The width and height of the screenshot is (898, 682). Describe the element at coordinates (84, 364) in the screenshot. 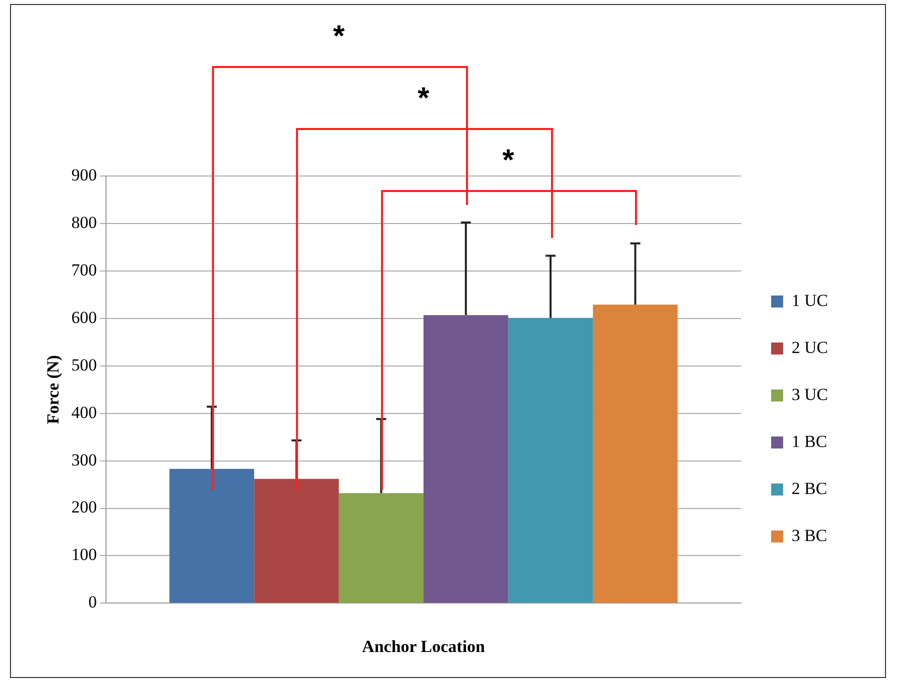

I see `y-tick-label: 500` at that location.